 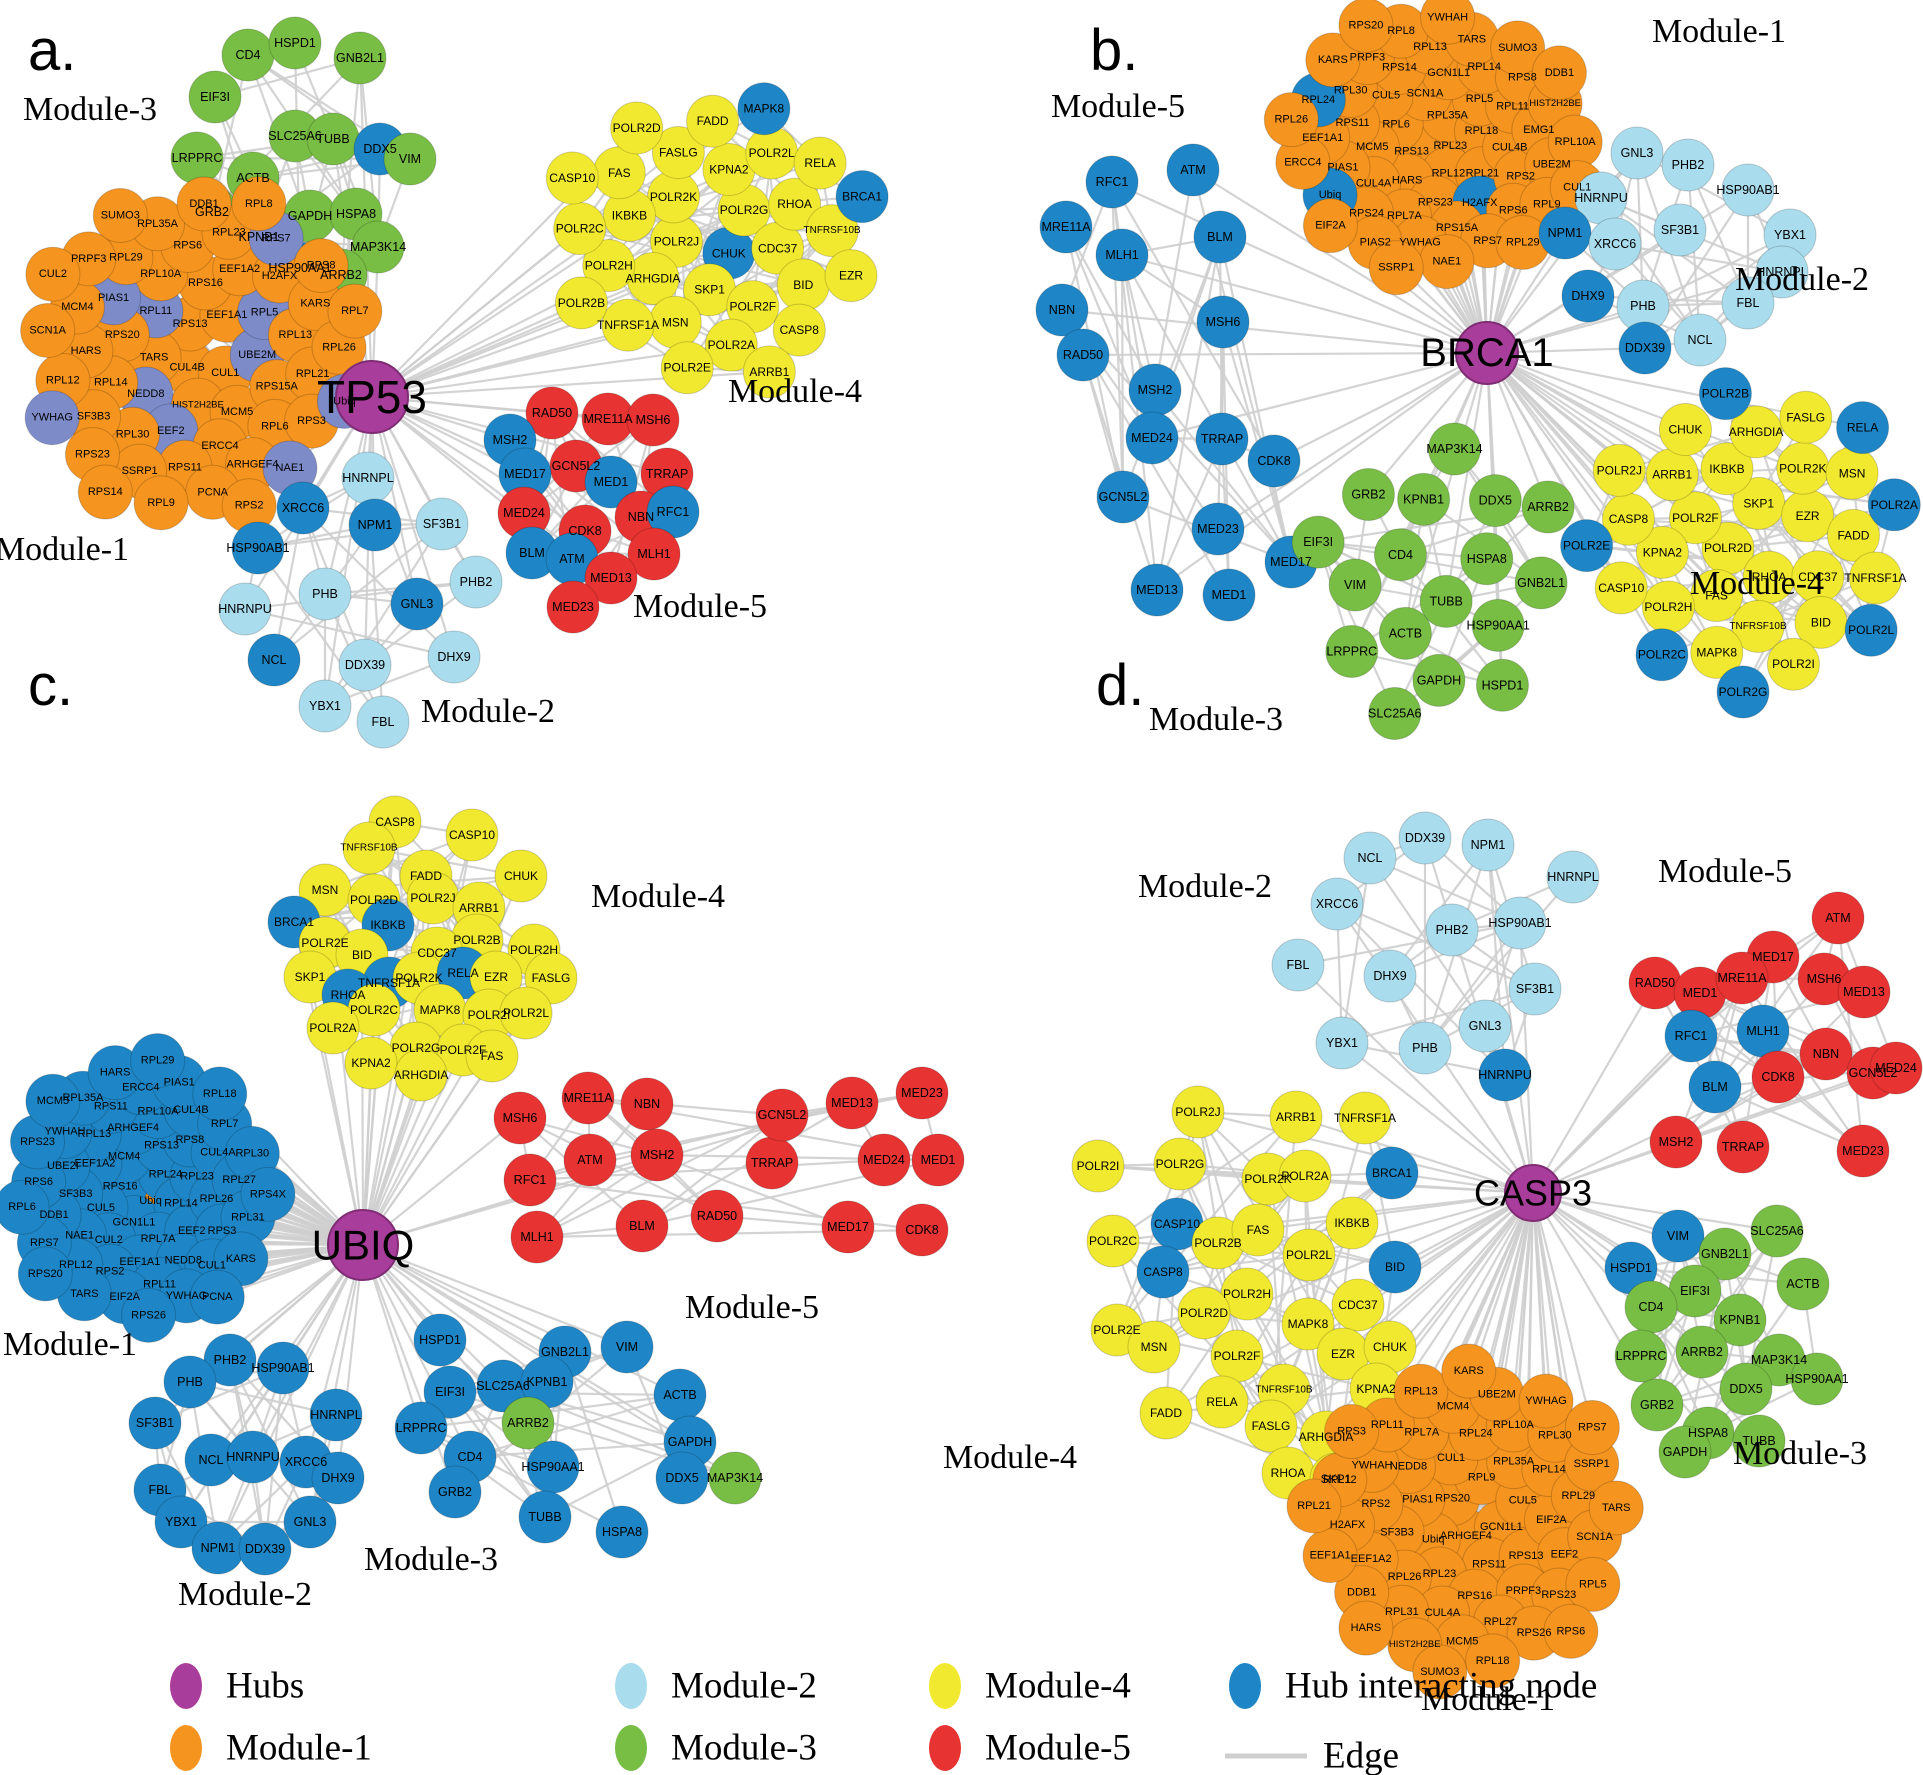 I want to click on node-EIF3I, so click(x=1318, y=542).